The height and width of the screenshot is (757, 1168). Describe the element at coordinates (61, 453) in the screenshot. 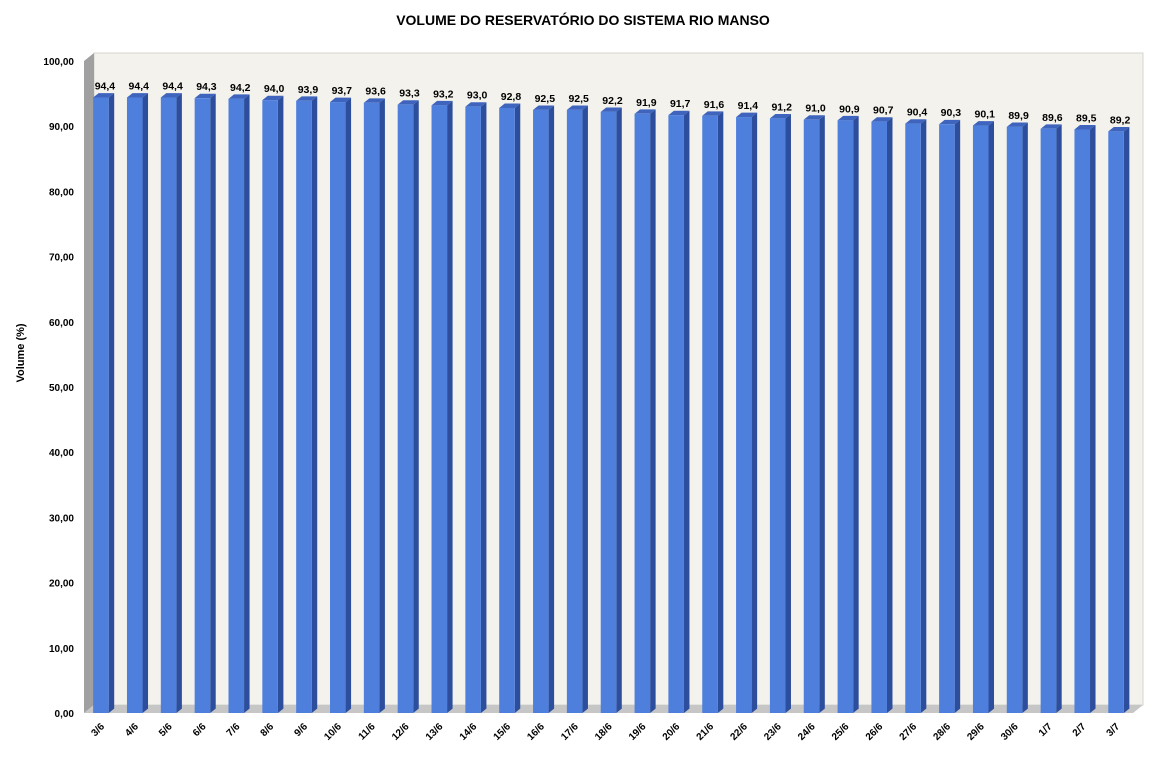

I see `y-tick-label: 40,00` at that location.